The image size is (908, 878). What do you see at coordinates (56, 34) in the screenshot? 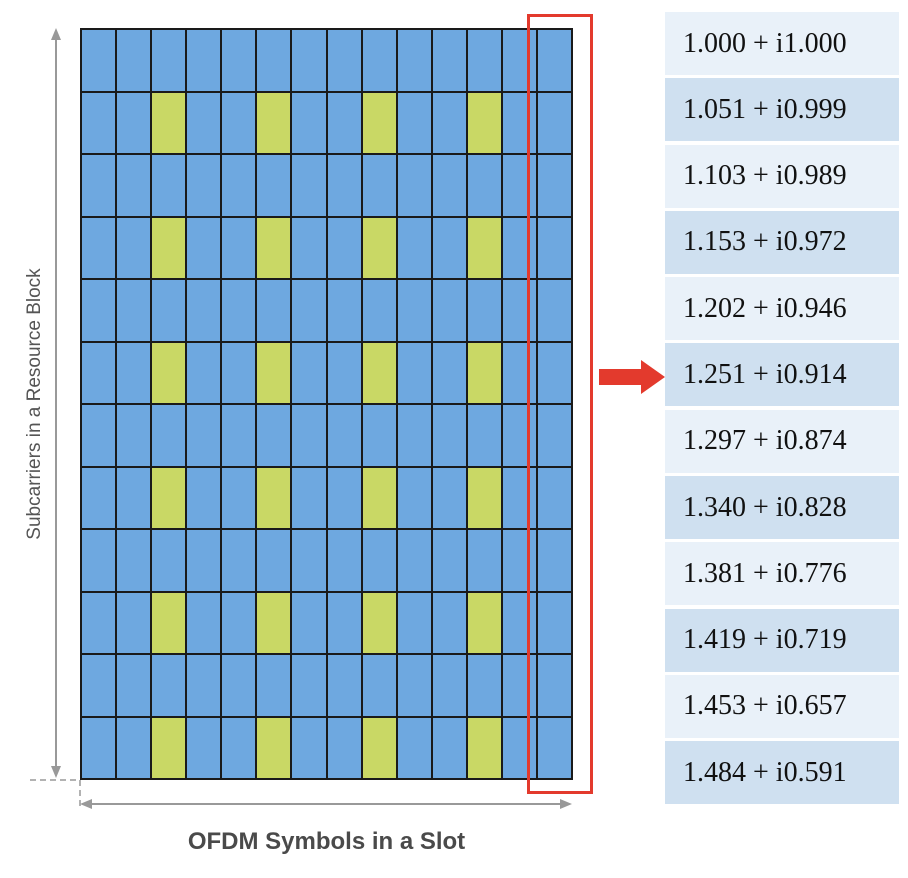
I see `y-axis-arrow-up-icon` at bounding box center [56, 34].